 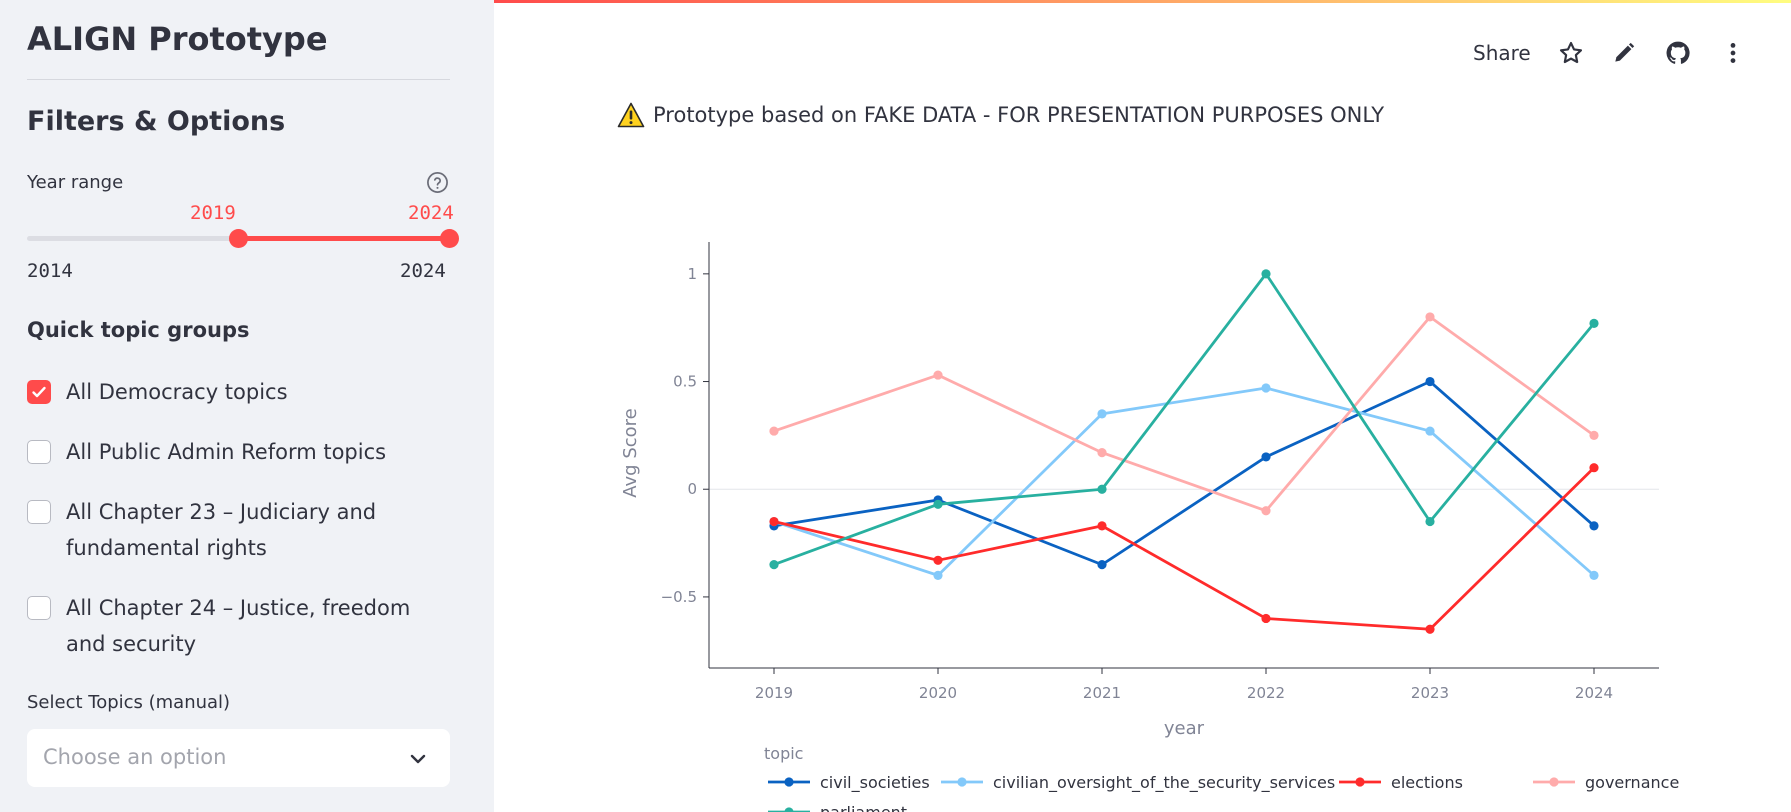 What do you see at coordinates (437, 182) in the screenshot?
I see `help-icon` at bounding box center [437, 182].